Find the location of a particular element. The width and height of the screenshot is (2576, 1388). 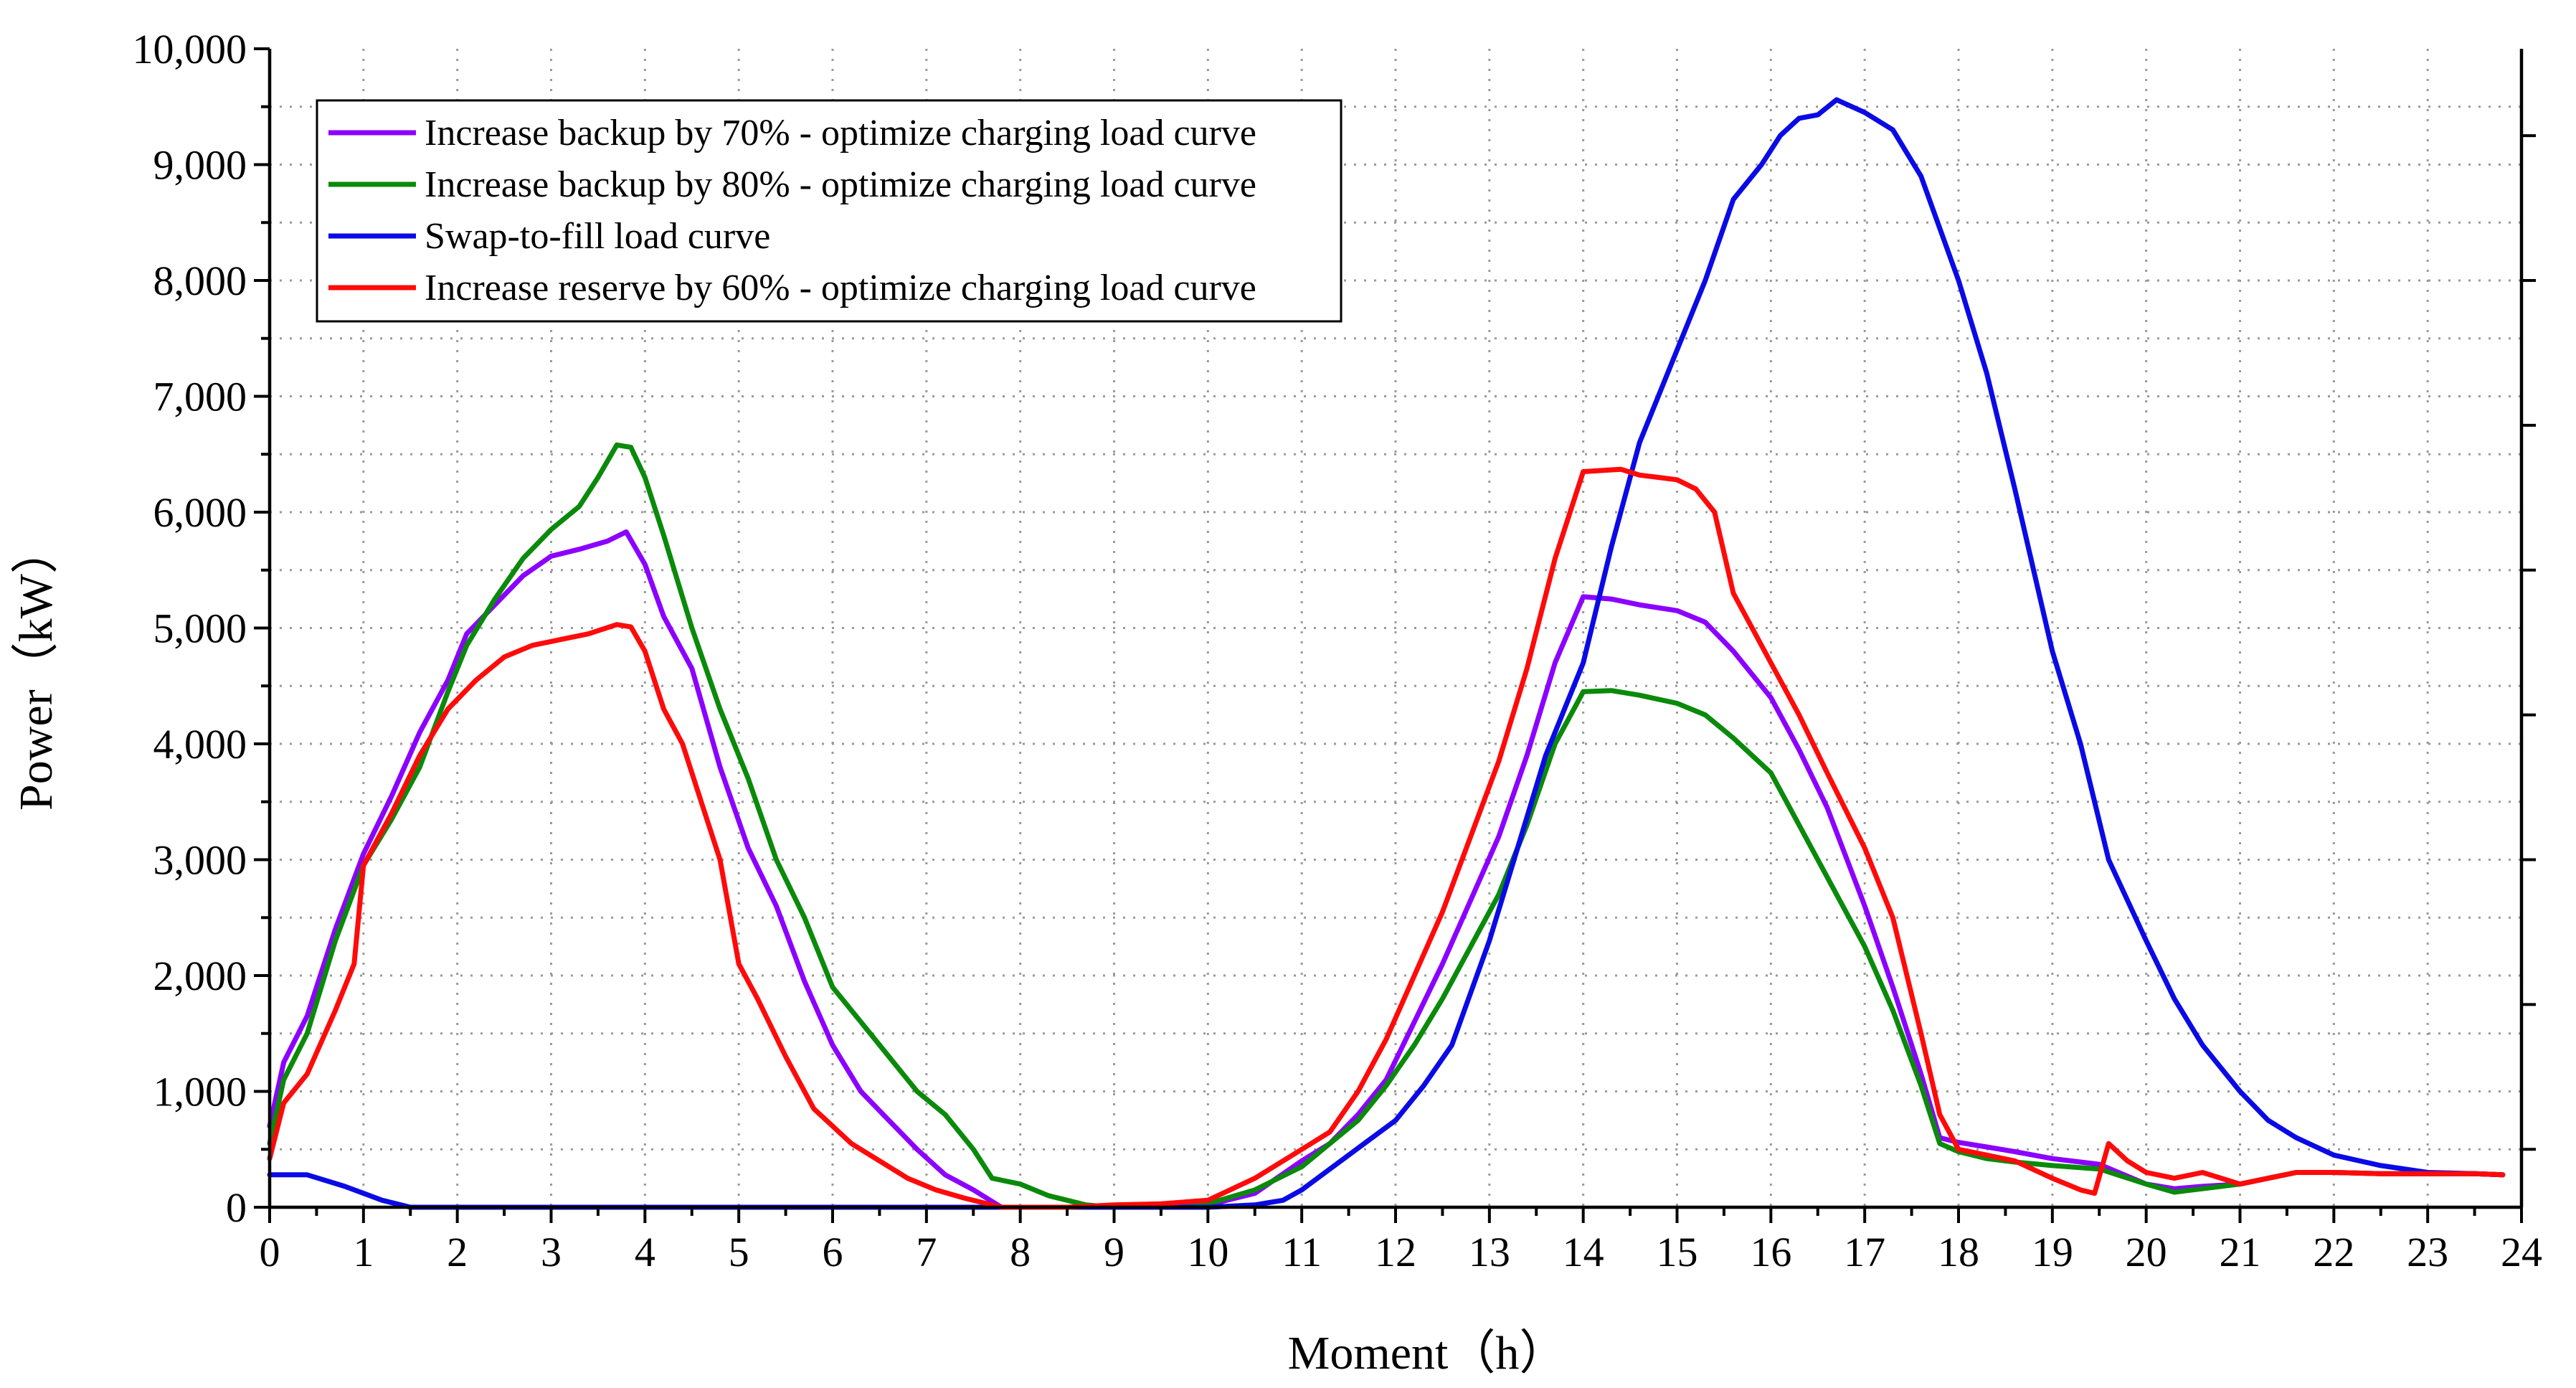

x-tick-label: 24 is located at coordinates (2521, 1252).